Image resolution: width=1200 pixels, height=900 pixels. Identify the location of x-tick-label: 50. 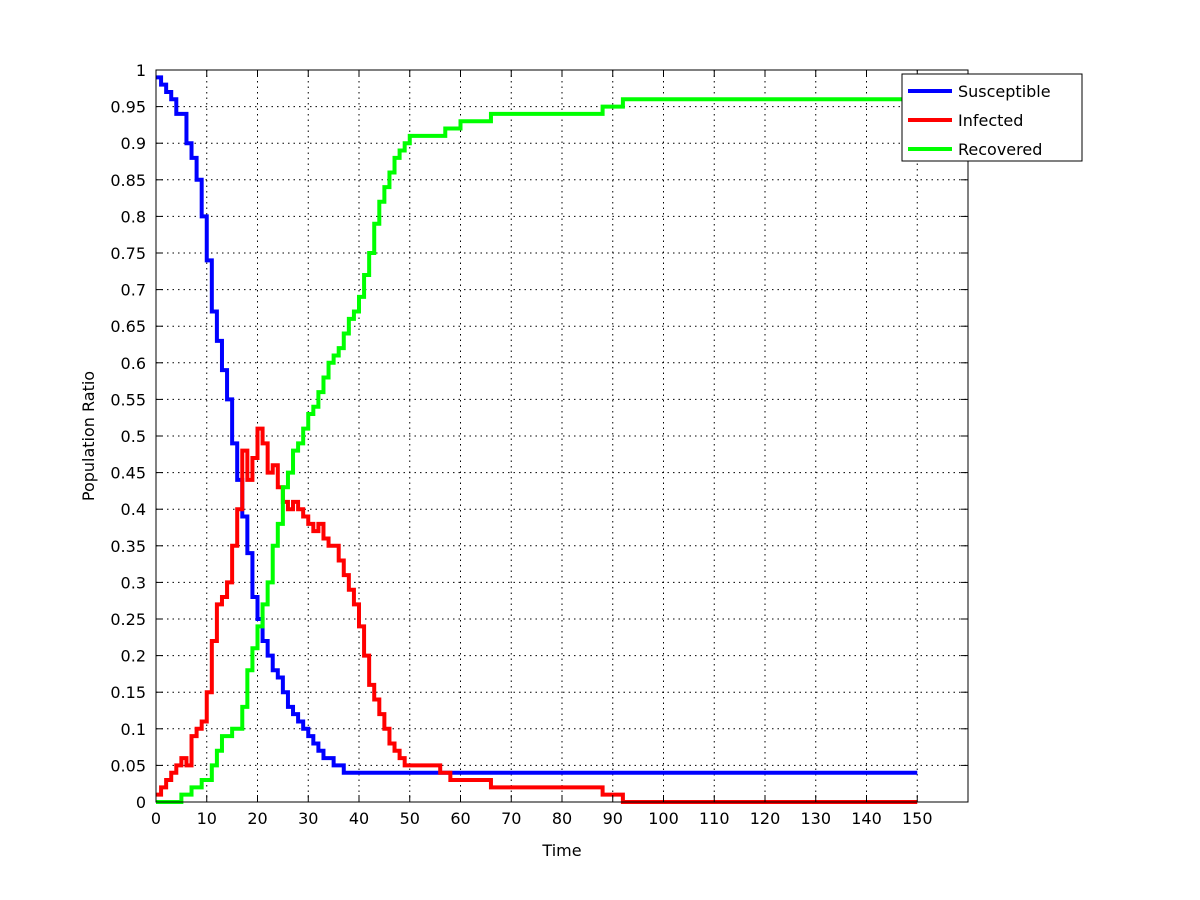
(410, 818).